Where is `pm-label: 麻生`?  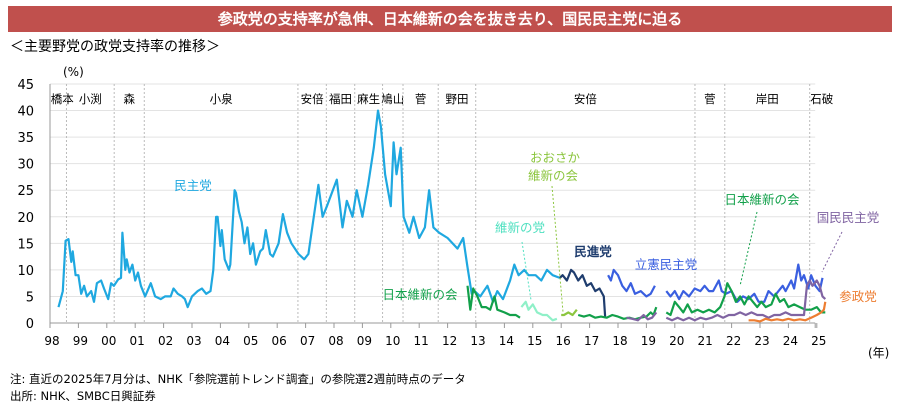 pm-label: 麻生 is located at coordinates (368, 99).